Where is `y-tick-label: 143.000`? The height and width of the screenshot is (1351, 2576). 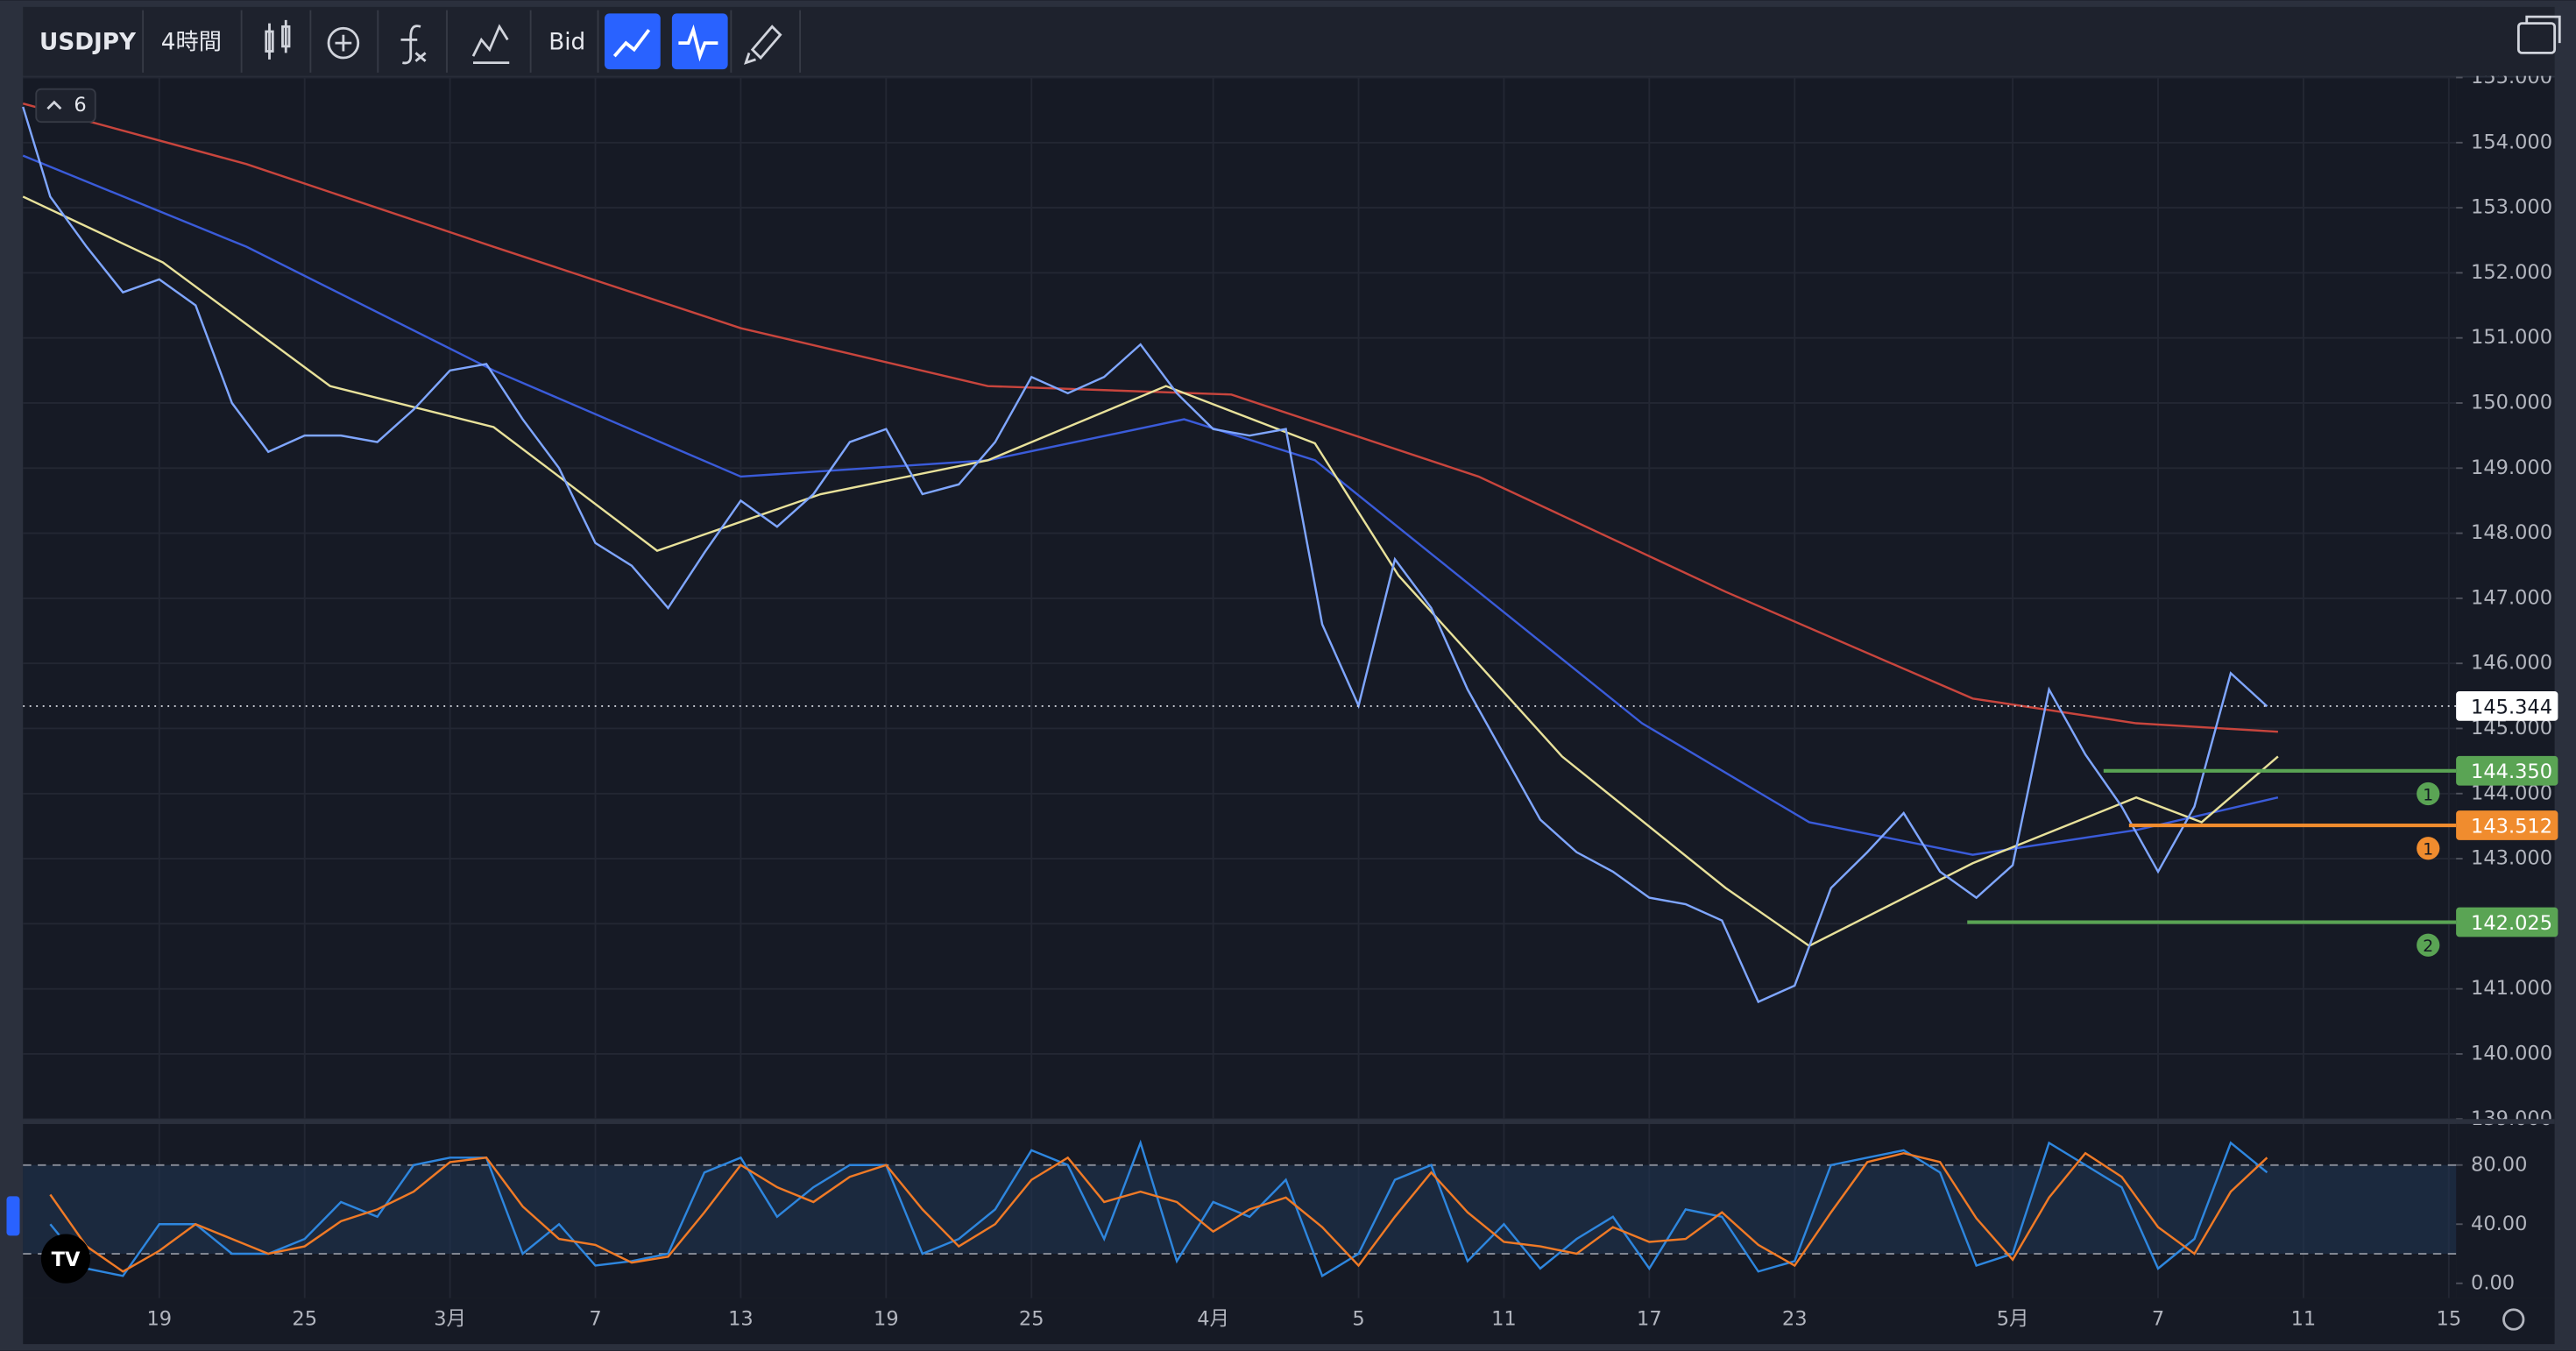 y-tick-label: 143.000 is located at coordinates (2511, 858).